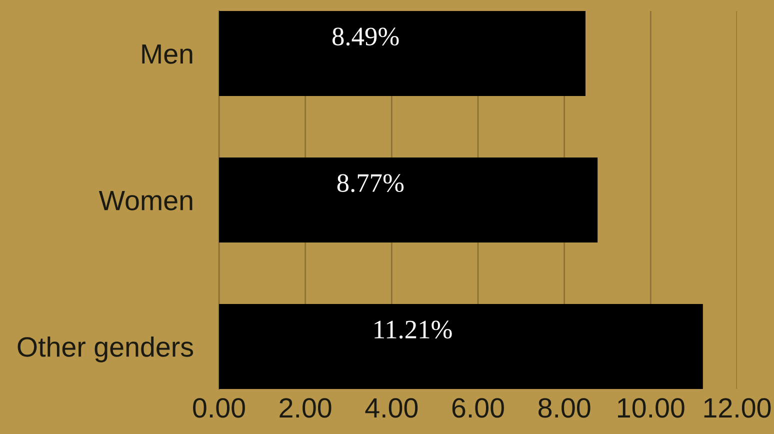 The image size is (774, 434). I want to click on data-label: 11.21%, so click(413, 329).